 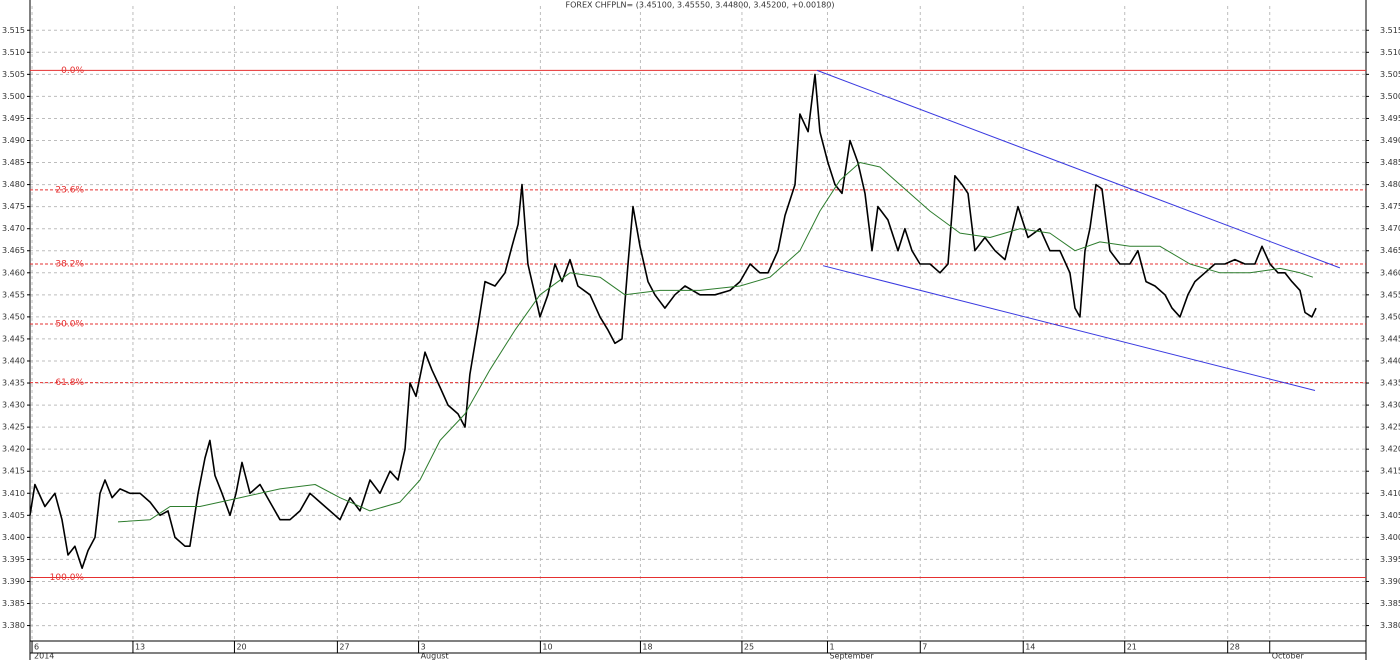 I want to click on fib-label: 0.0%, so click(x=72, y=71).